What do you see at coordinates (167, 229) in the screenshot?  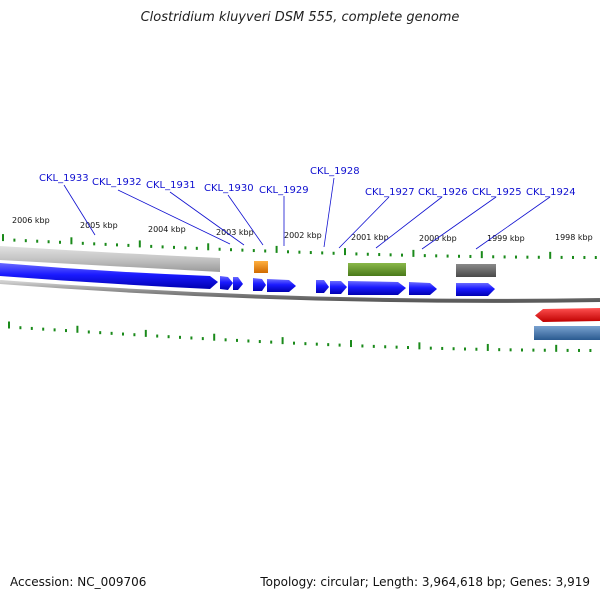 I see `kbp-label: 2004 kbp` at bounding box center [167, 229].